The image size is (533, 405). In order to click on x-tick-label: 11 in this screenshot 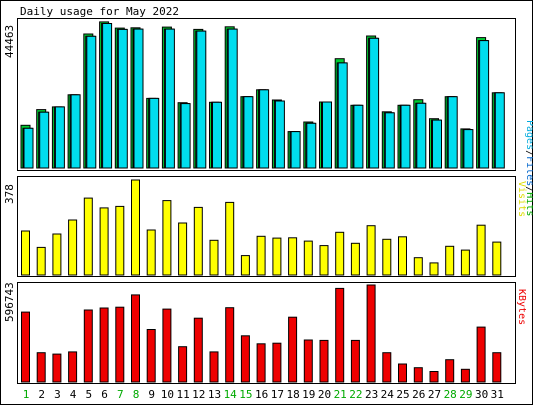, I will do `click(182, 394)`.